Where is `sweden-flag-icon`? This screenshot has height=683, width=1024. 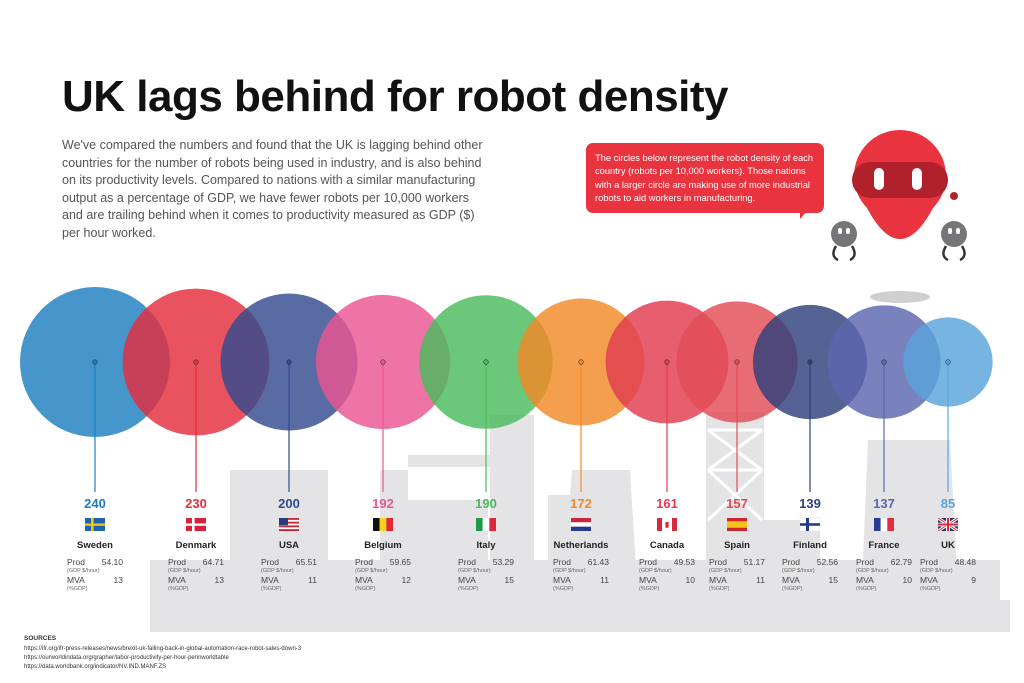
sweden-flag-icon is located at coordinates (95, 524).